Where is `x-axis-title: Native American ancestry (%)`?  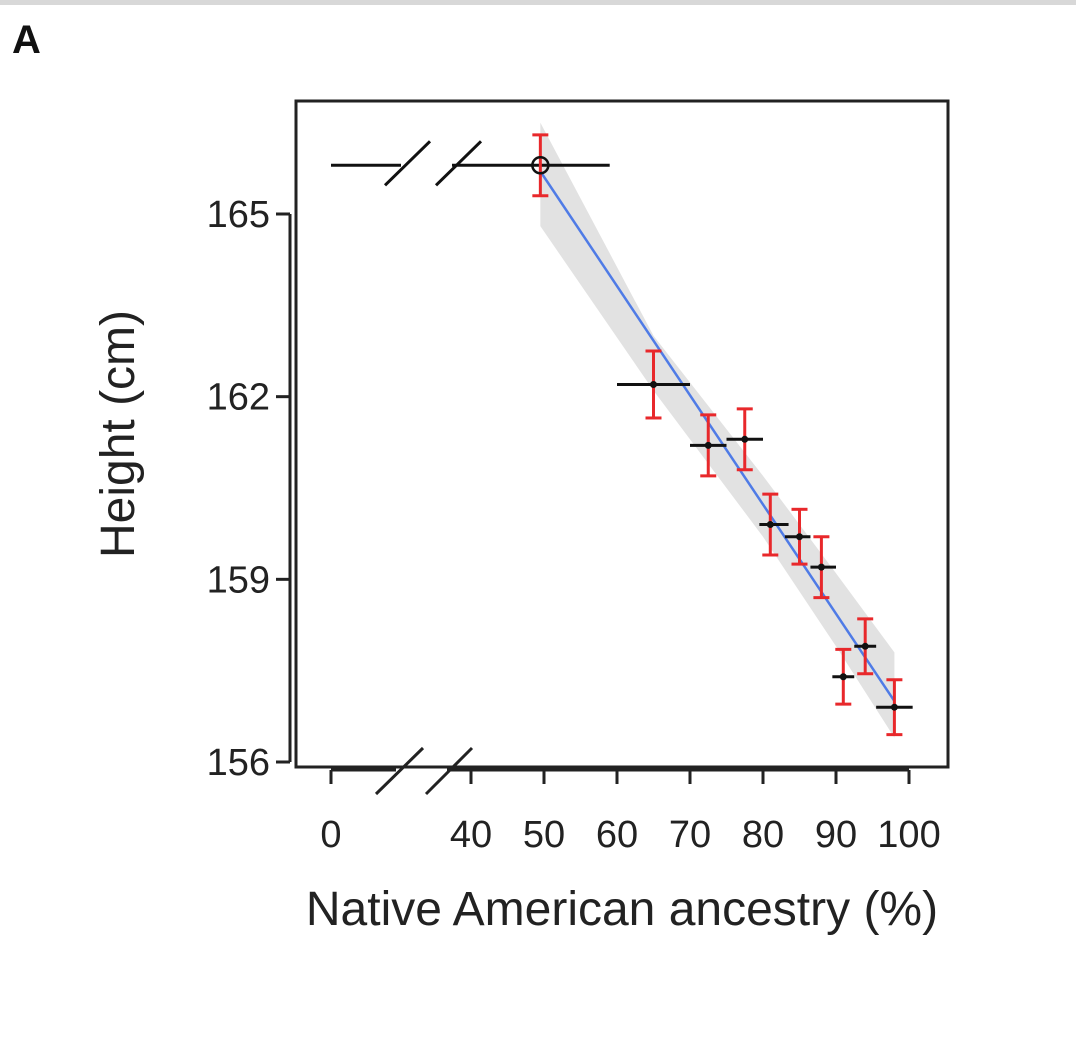
x-axis-title: Native American ancestry (%) is located at coordinates (622, 909).